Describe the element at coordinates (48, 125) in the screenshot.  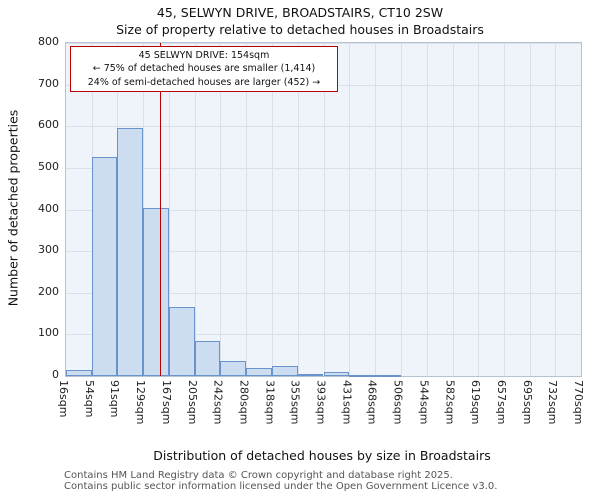
I see `y-tick-label: 600` at that location.